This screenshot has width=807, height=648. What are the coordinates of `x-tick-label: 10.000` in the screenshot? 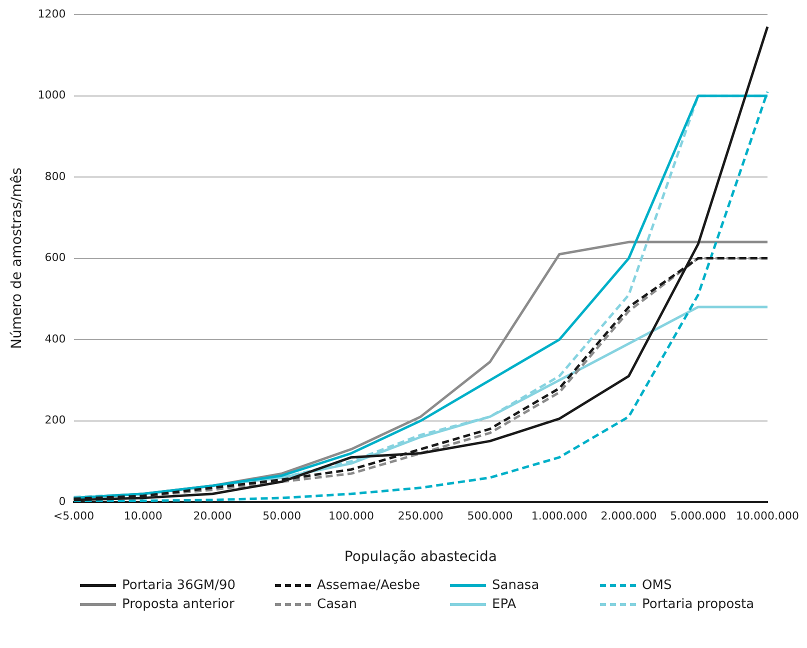 It's located at (143, 515).